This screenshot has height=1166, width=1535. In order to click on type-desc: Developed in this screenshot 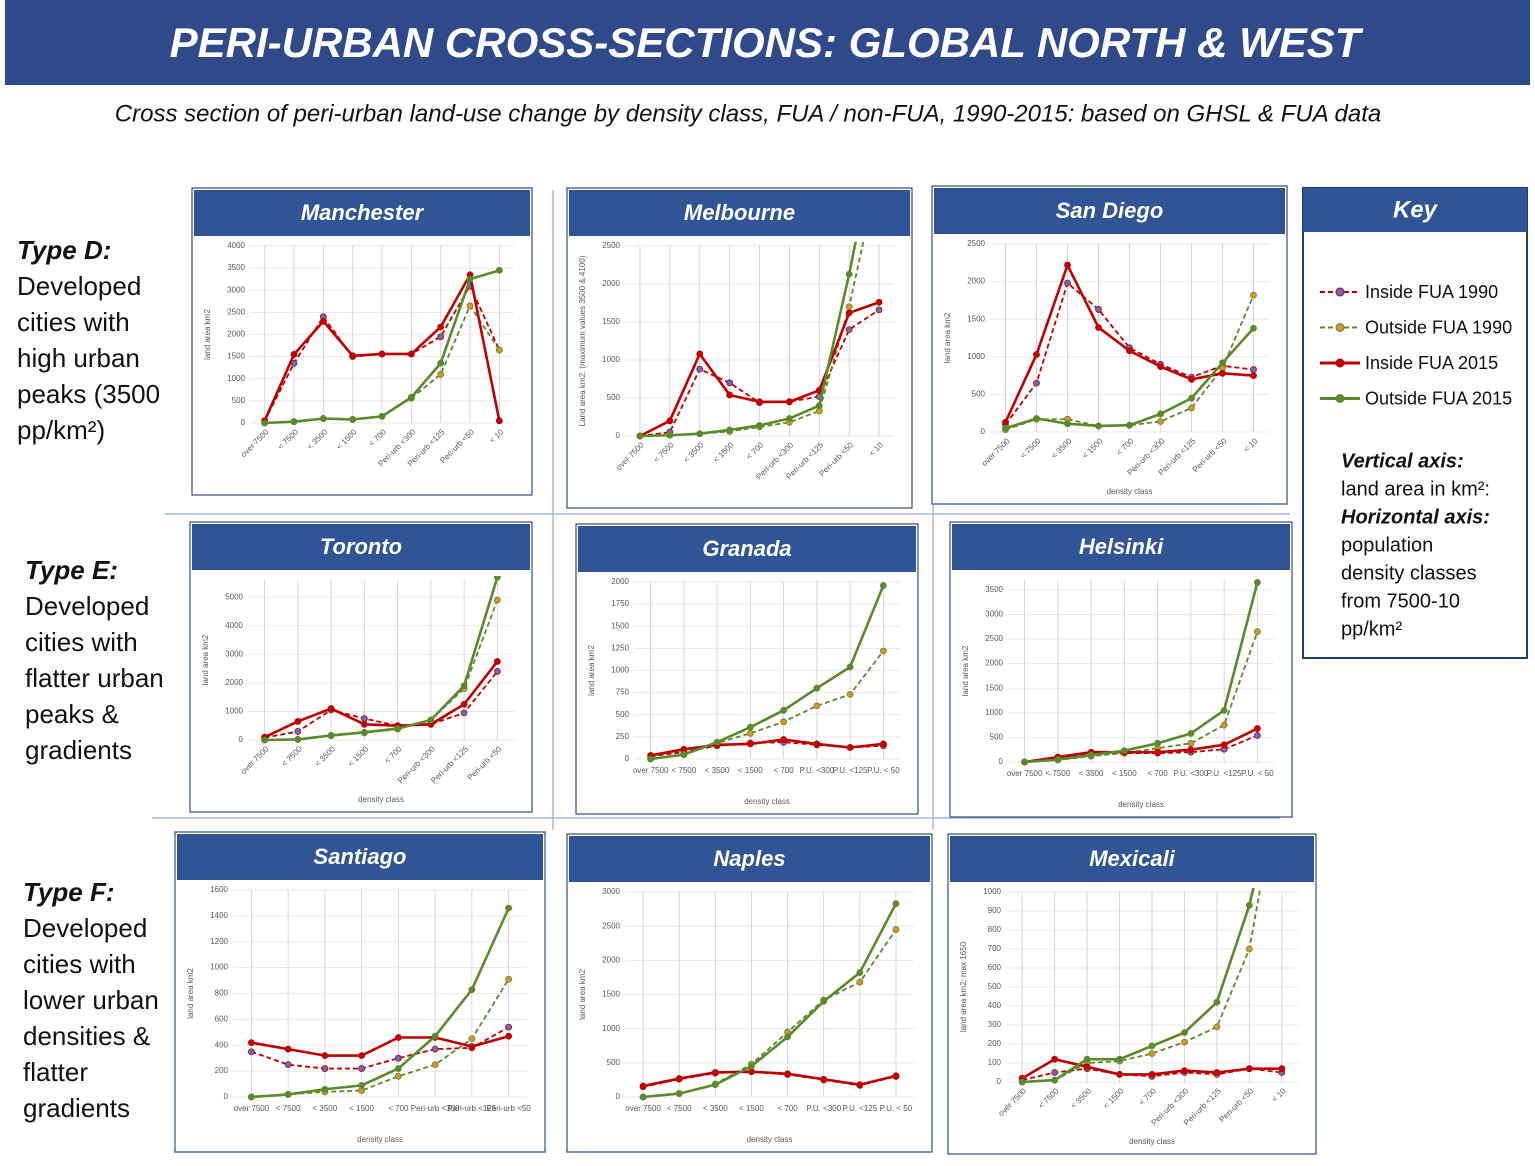, I will do `click(85, 928)`.